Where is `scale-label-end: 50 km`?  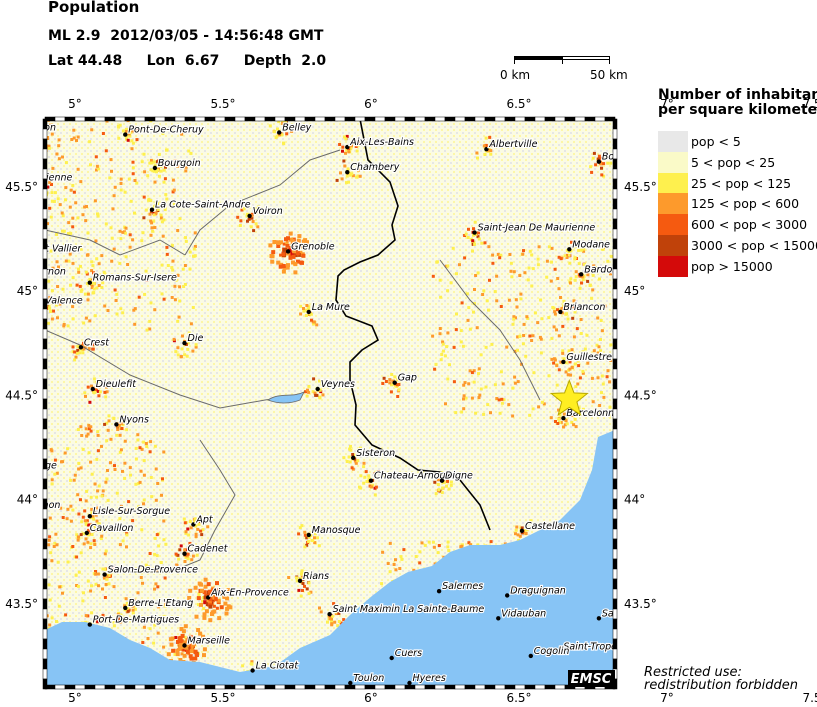
scale-label-end: 50 km is located at coordinates (609, 75).